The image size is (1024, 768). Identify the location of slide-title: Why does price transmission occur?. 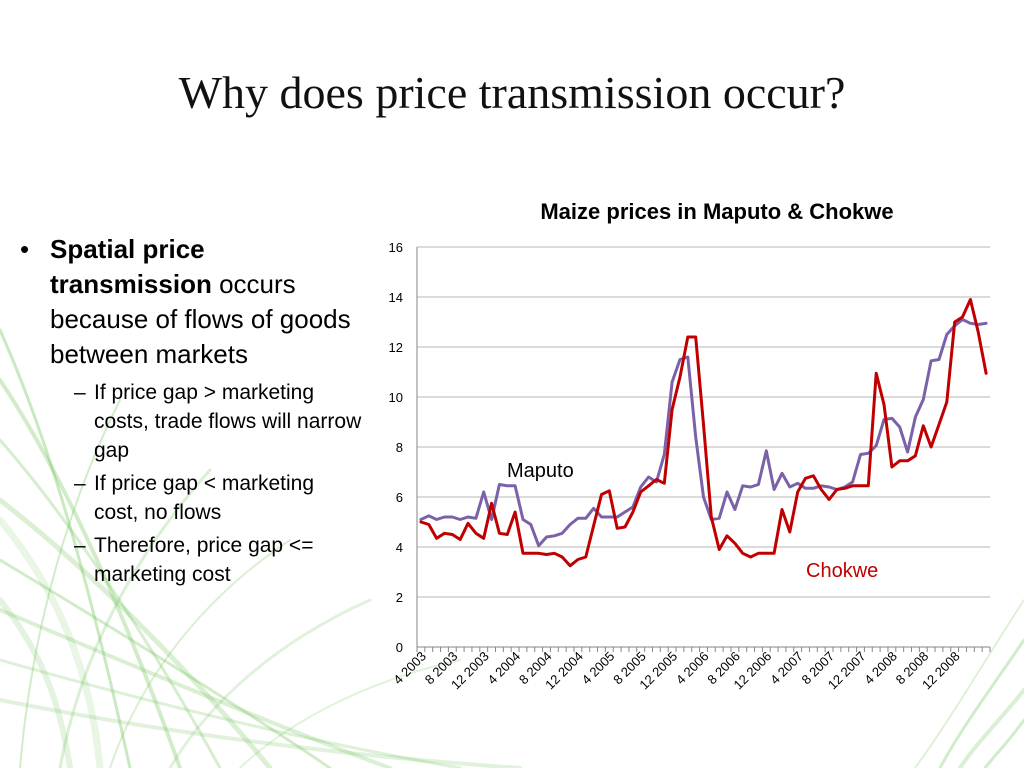
(512, 92).